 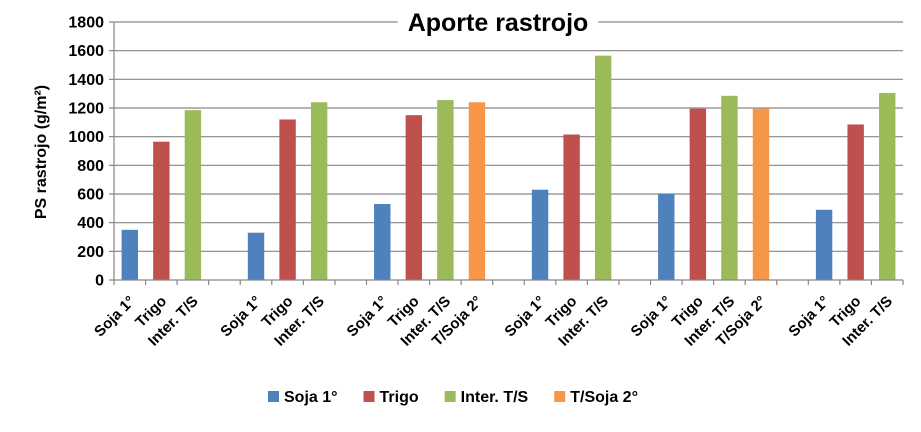 I want to click on y-tick-label: 200, so click(x=90, y=252).